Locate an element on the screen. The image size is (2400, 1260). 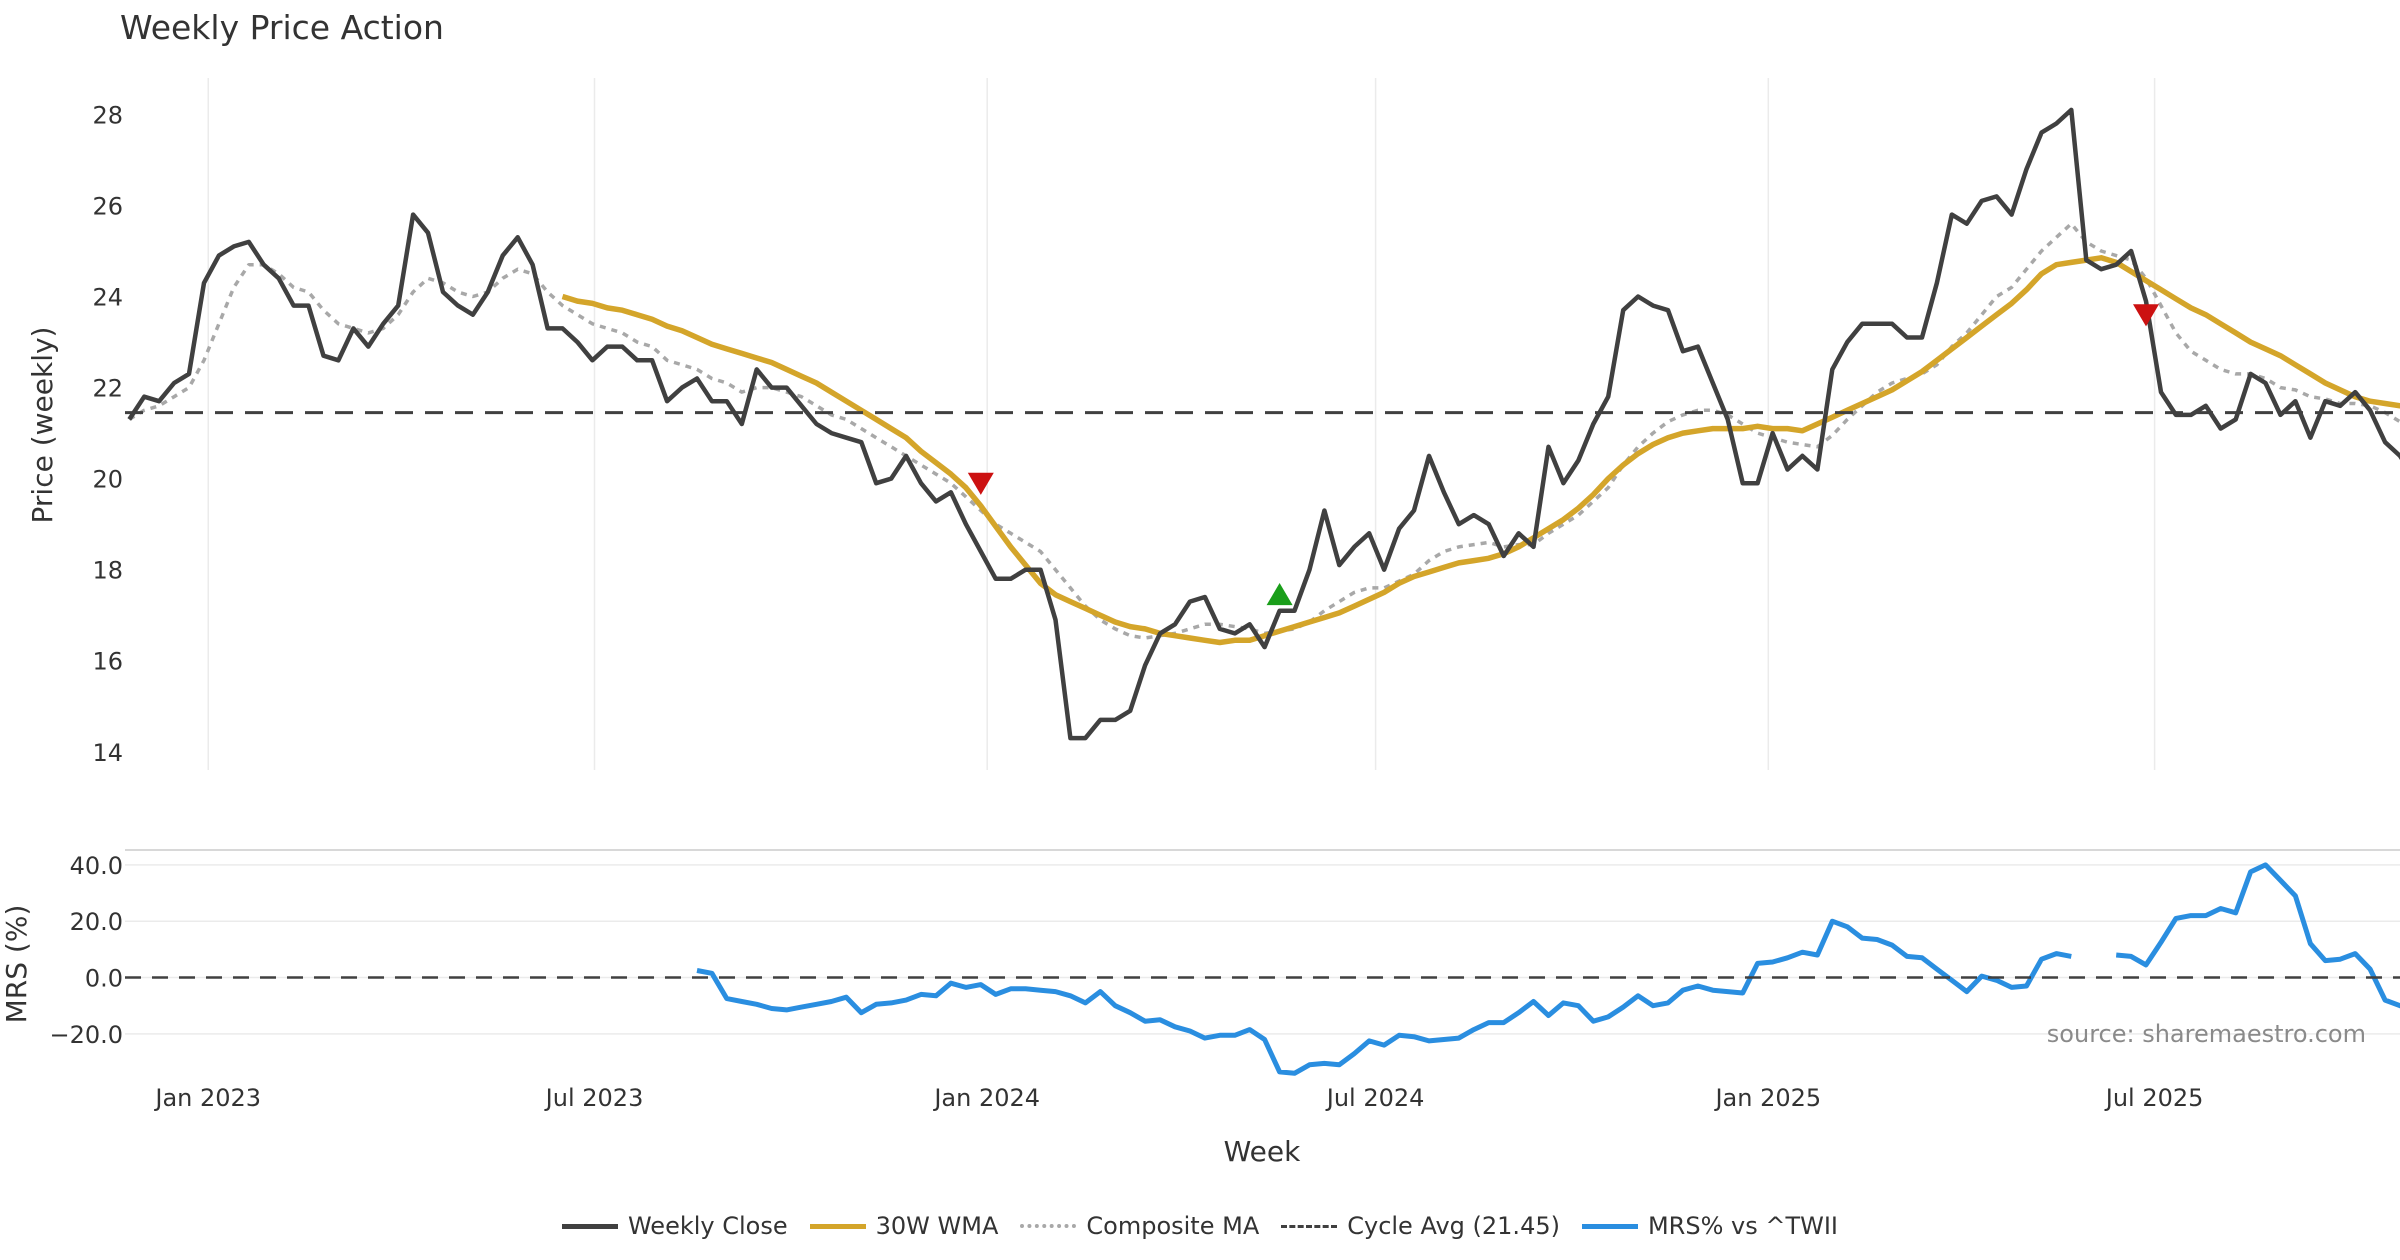
legend-item: Composite MA is located at coordinates (1139, 1226).